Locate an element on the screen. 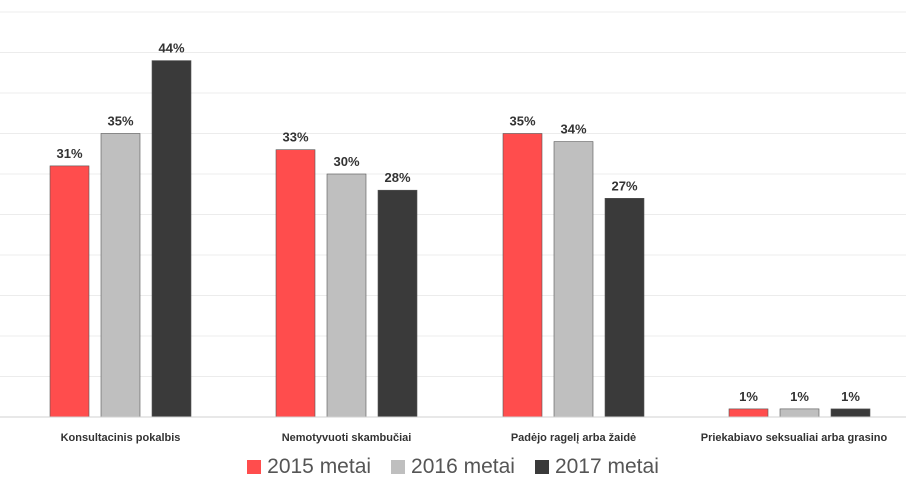 The height and width of the screenshot is (483, 906). category-label-4: Priekabiavo seksualiai arba grasino is located at coordinates (794, 438).